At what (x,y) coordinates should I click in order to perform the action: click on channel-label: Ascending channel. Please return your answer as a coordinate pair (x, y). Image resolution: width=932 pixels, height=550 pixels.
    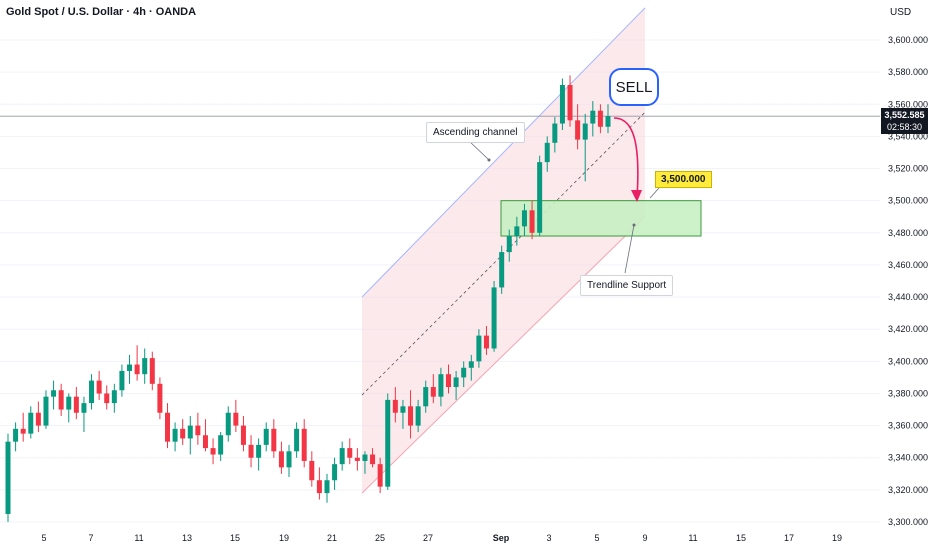
    Looking at the image, I should click on (475, 132).